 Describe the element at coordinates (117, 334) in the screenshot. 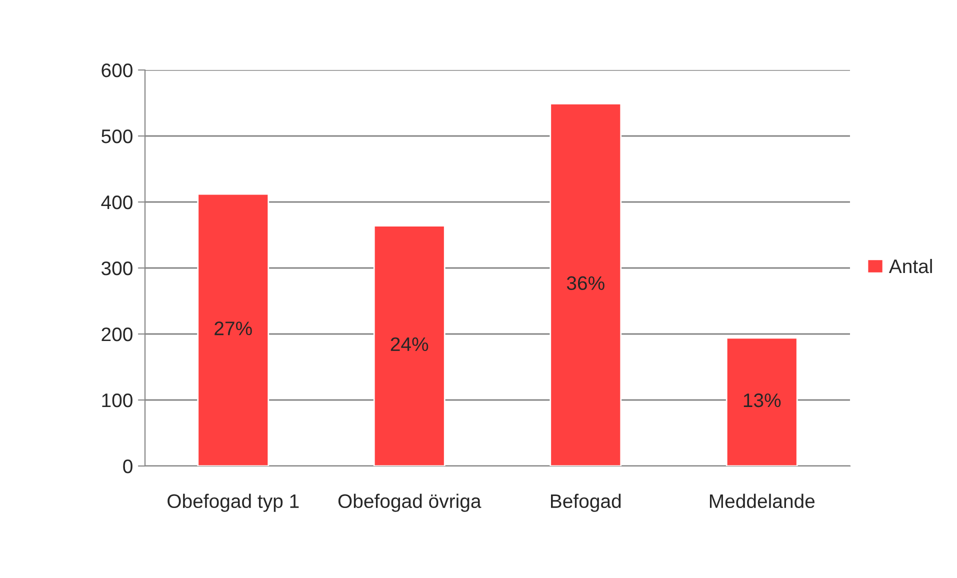

I see `y-tick-label: 200` at that location.